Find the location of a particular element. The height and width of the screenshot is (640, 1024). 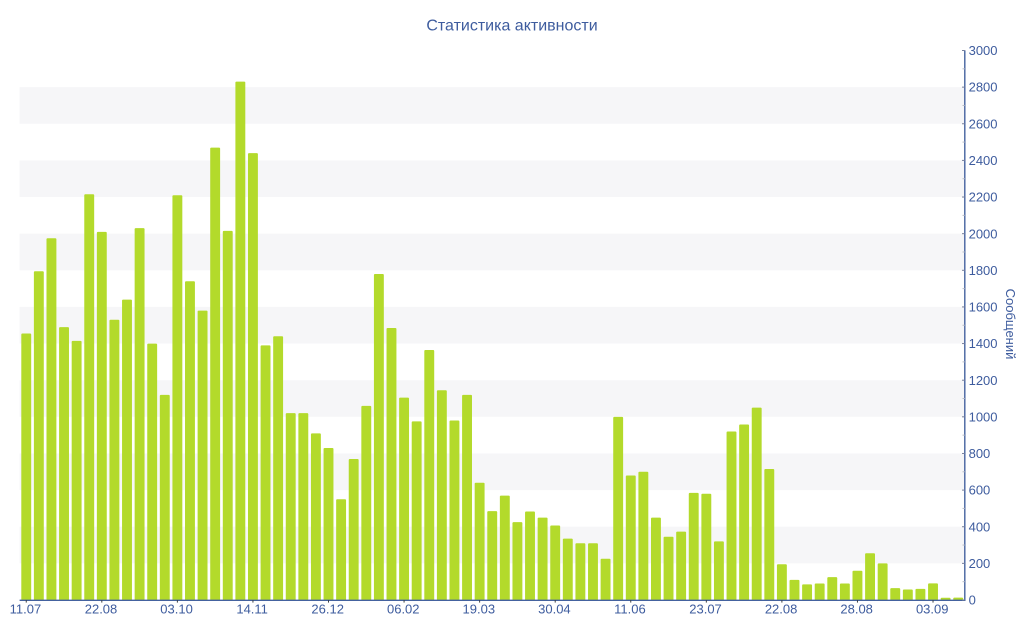

svg-text: 26.12 is located at coordinates (327, 609).